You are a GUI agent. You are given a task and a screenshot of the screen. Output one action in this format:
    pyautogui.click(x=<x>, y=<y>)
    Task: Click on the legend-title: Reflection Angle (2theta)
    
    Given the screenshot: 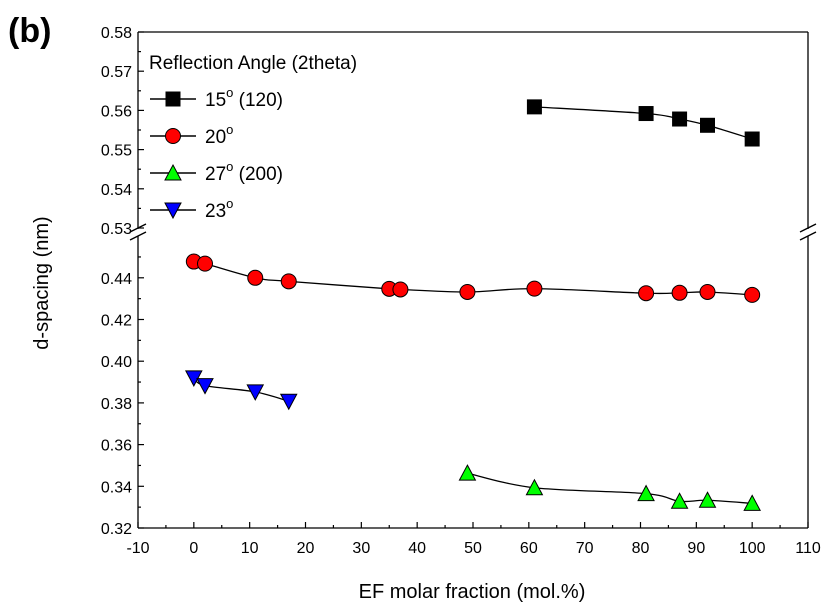 What is the action you would take?
    pyautogui.click(x=253, y=63)
    